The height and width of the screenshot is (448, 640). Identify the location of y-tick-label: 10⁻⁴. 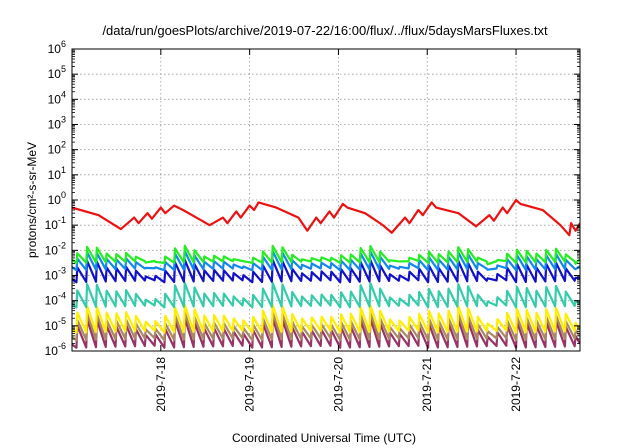
(55, 299).